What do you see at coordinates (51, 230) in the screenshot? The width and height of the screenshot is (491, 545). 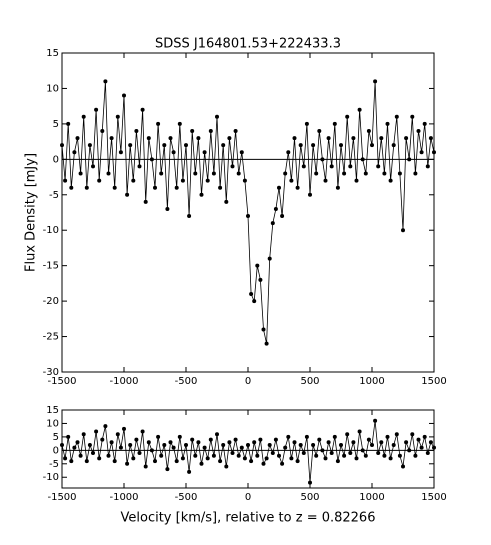 I see `y-tick-label: -10` at bounding box center [51, 230].